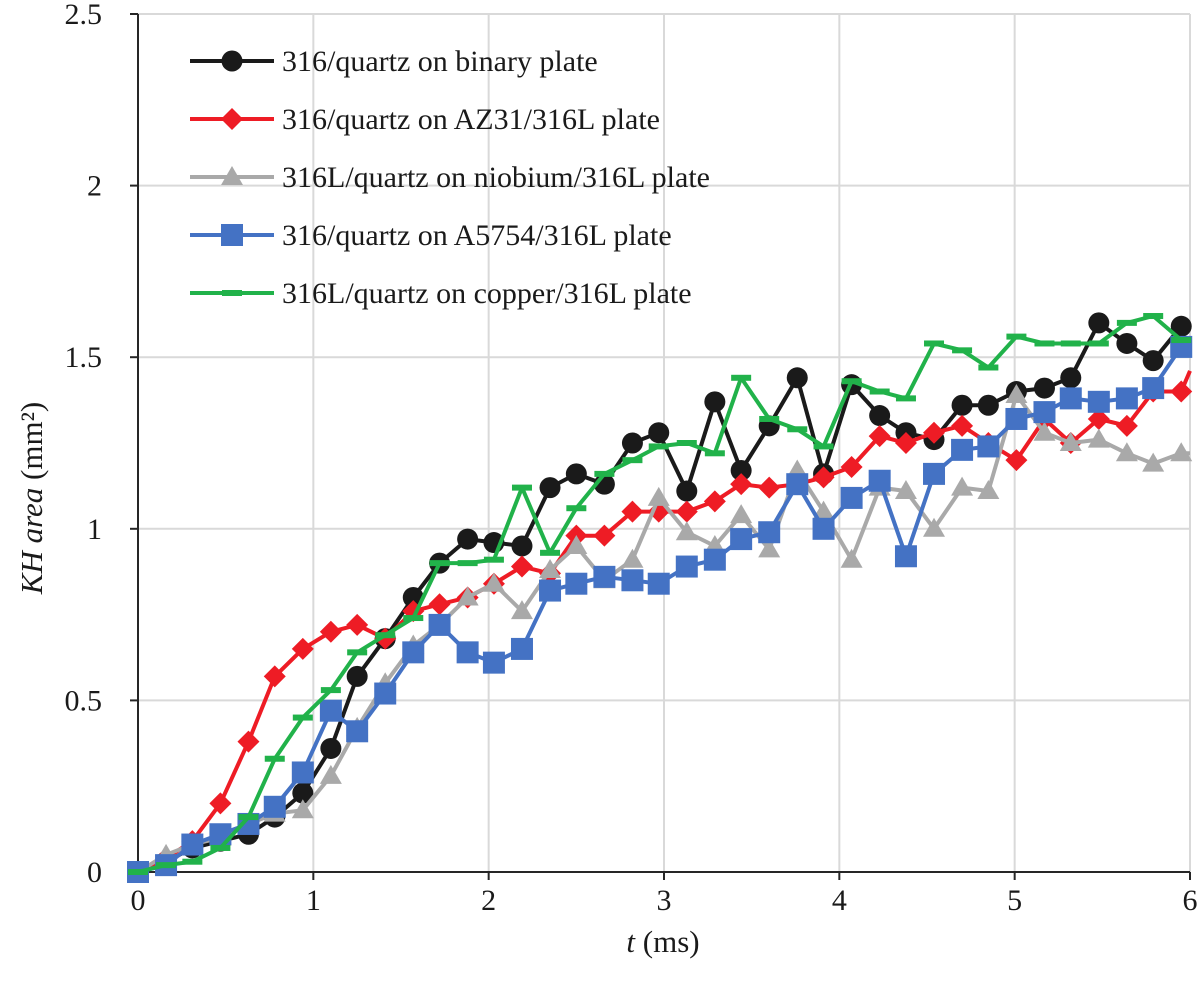 This screenshot has height=994, width=1200. What do you see at coordinates (31, 445) in the screenshot?
I see `y-axis-unit: (mm²)` at bounding box center [31, 445].